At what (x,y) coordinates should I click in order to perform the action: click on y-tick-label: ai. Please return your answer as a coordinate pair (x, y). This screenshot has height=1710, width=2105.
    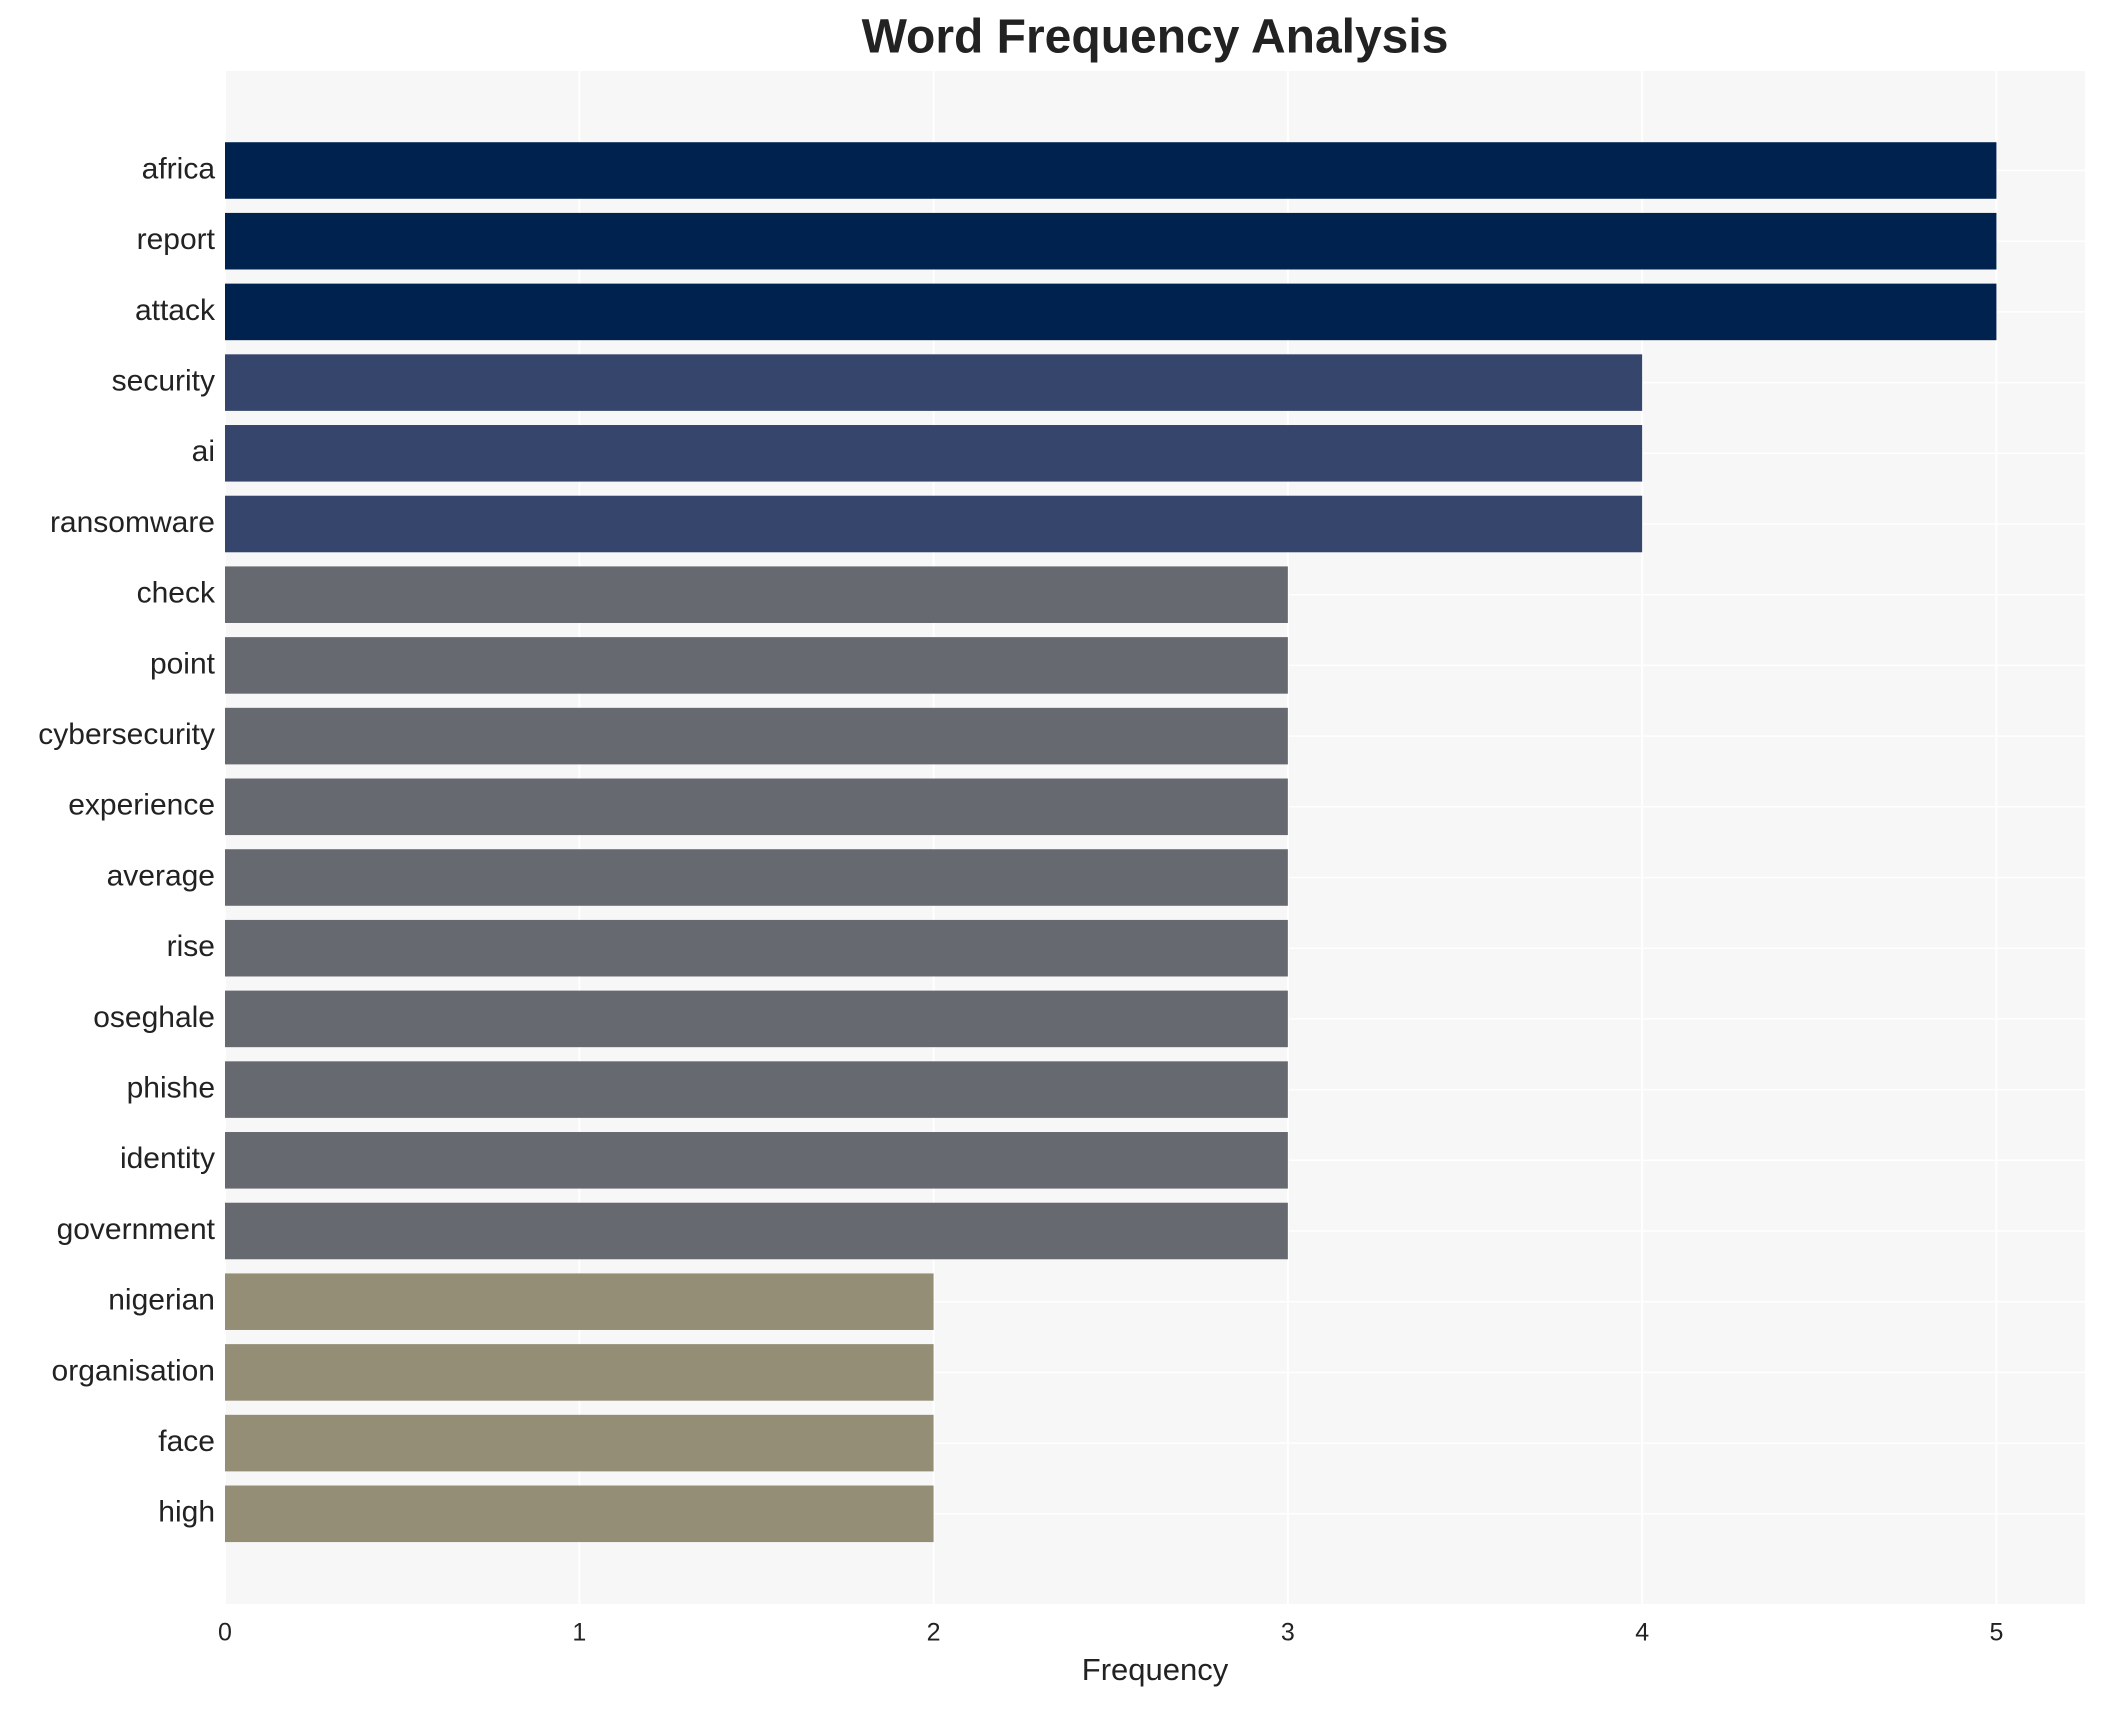
    Looking at the image, I should click on (203, 451).